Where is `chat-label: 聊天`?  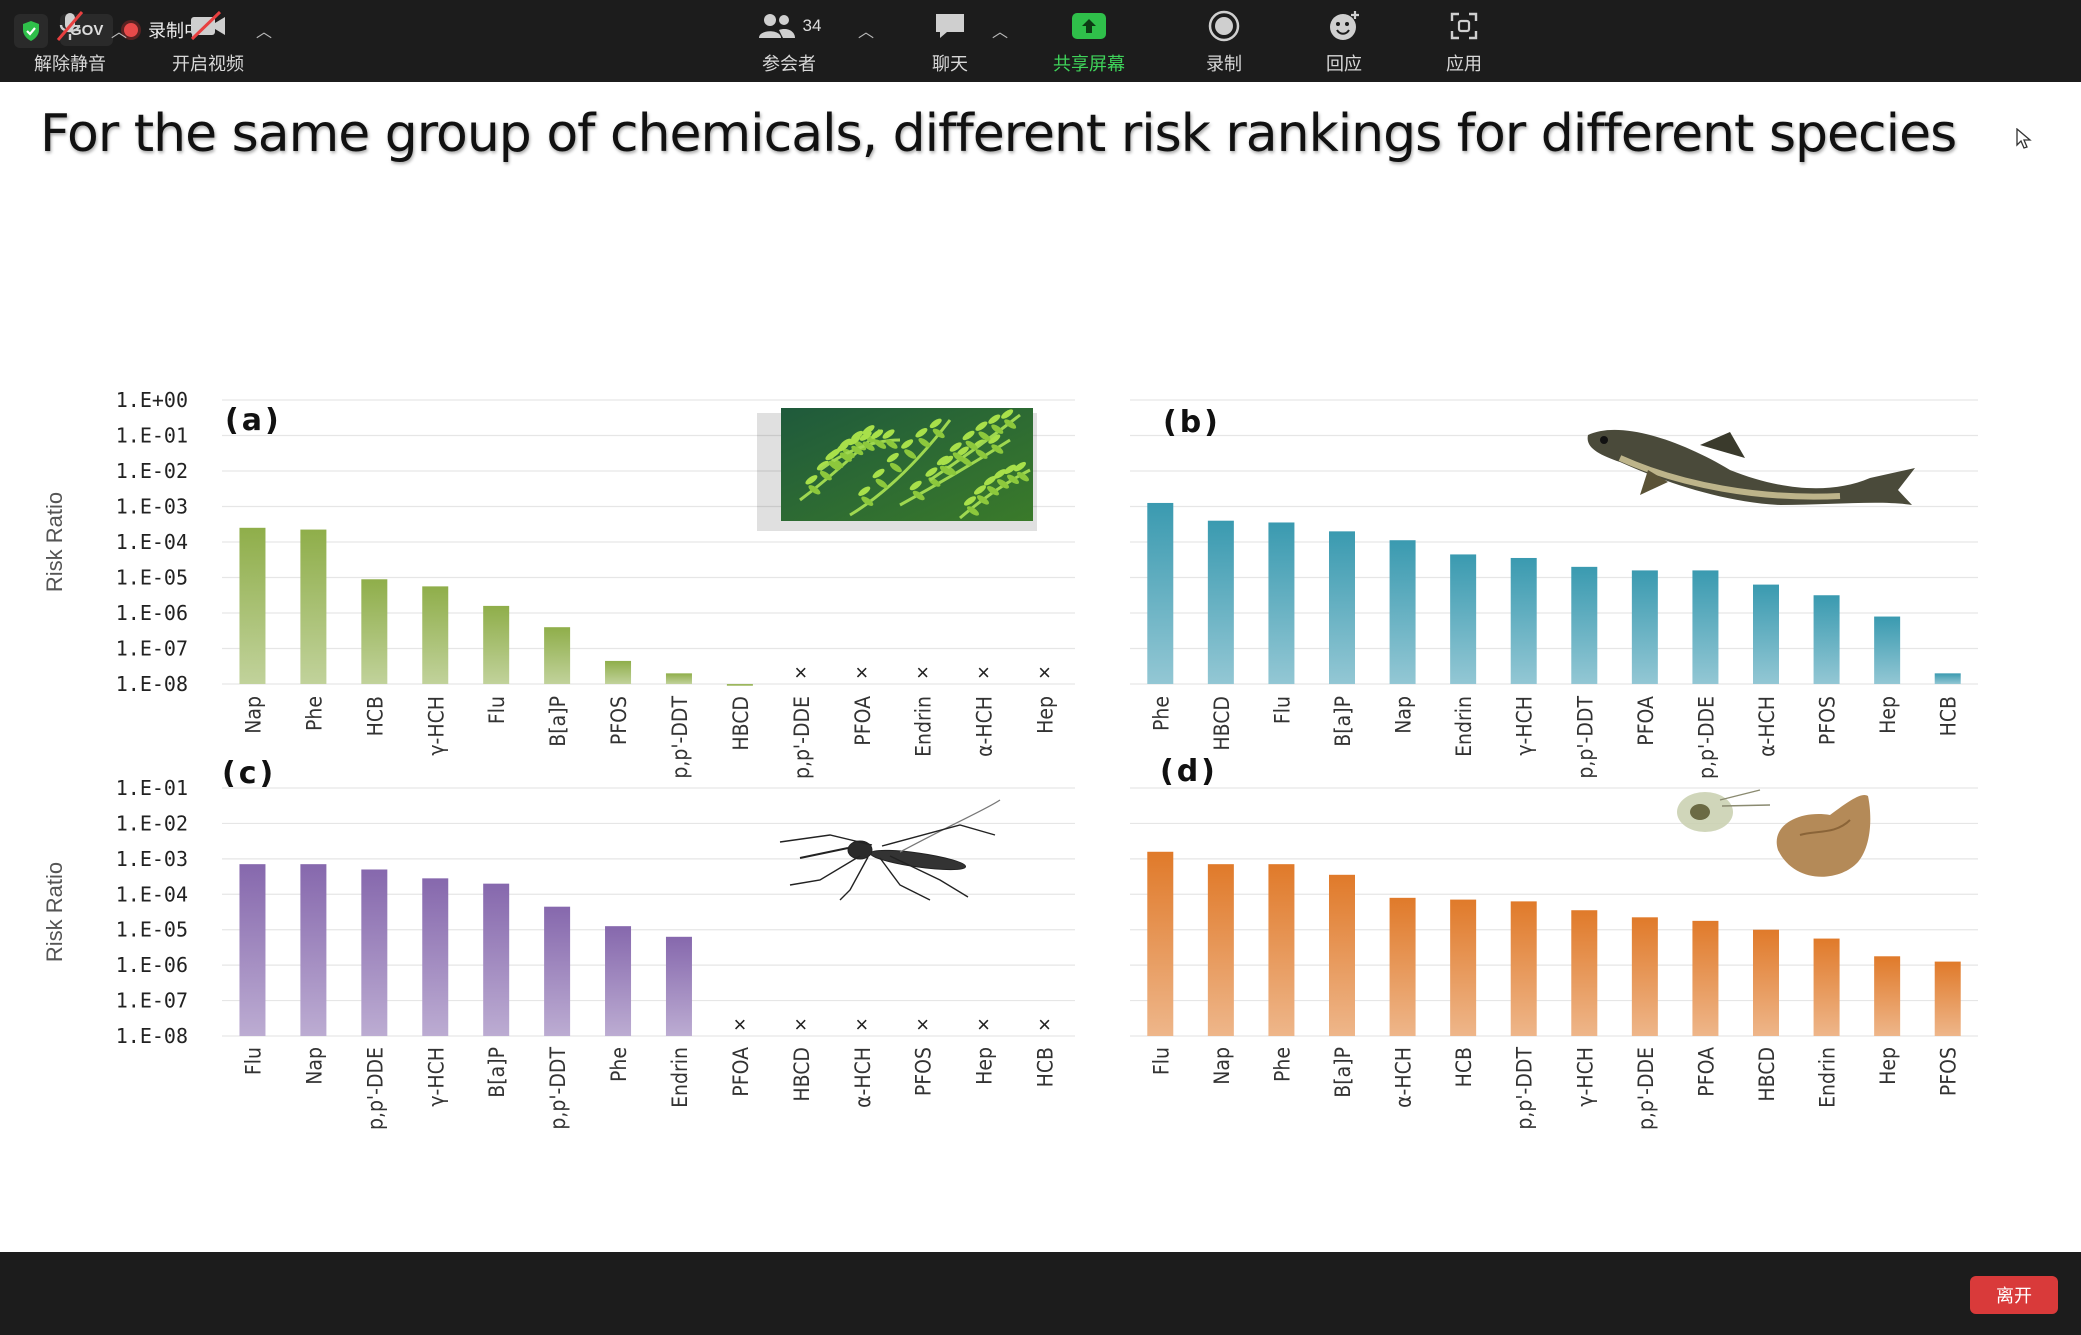 chat-label: 聊天 is located at coordinates (950, 64).